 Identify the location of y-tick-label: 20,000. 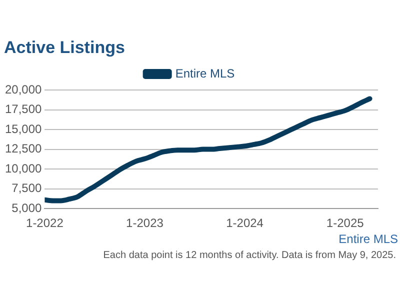
(23, 89).